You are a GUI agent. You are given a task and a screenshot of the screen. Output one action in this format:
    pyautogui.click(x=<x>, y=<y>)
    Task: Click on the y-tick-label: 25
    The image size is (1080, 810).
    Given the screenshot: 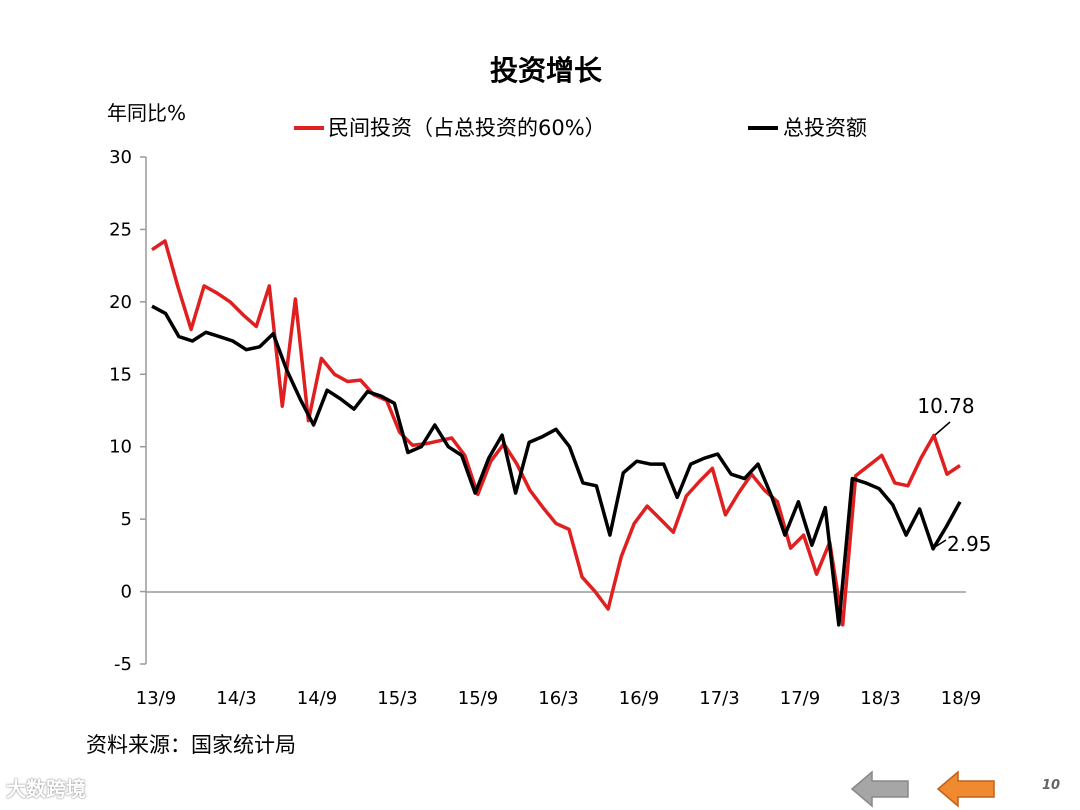 What is the action you would take?
    pyautogui.click(x=120, y=229)
    